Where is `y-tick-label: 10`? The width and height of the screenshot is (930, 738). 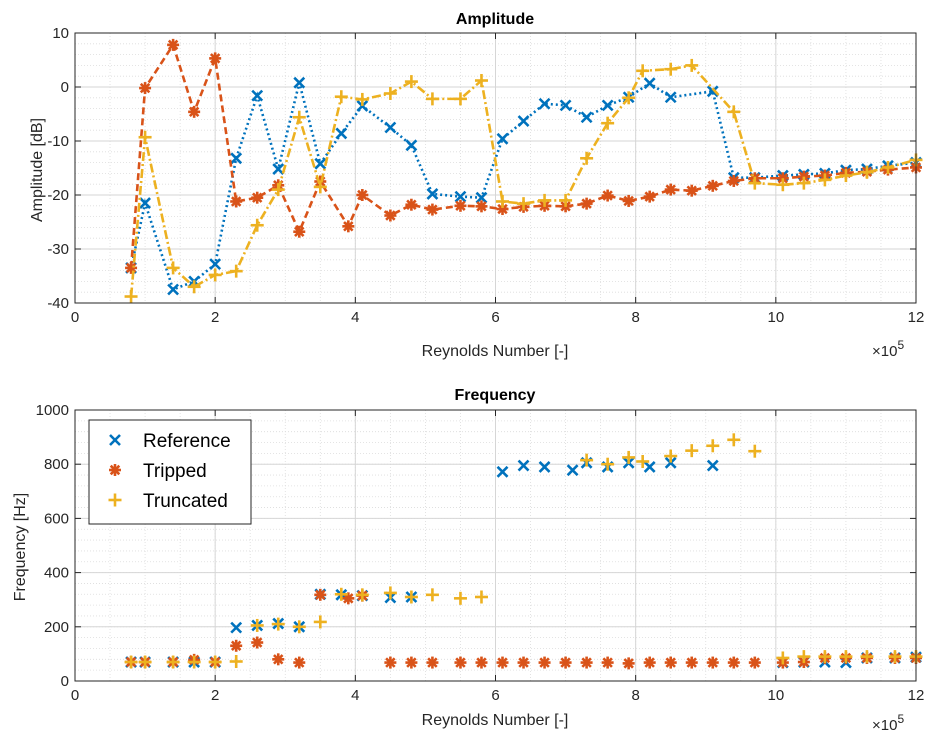
y-tick-label: 10 is located at coordinates (60, 33).